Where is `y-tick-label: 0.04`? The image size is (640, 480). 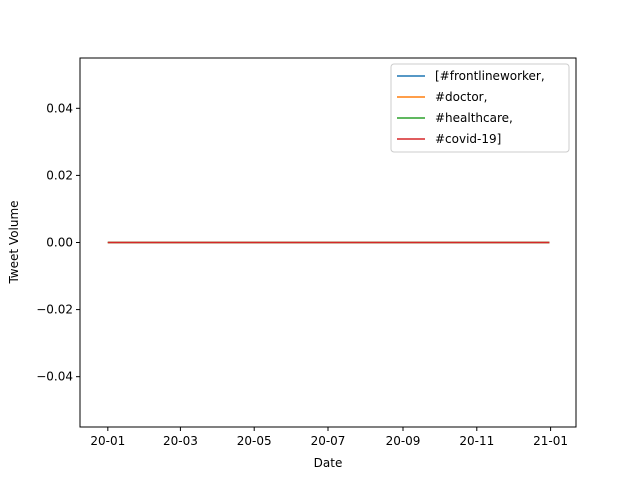
y-tick-label: 0.04 is located at coordinates (59, 108).